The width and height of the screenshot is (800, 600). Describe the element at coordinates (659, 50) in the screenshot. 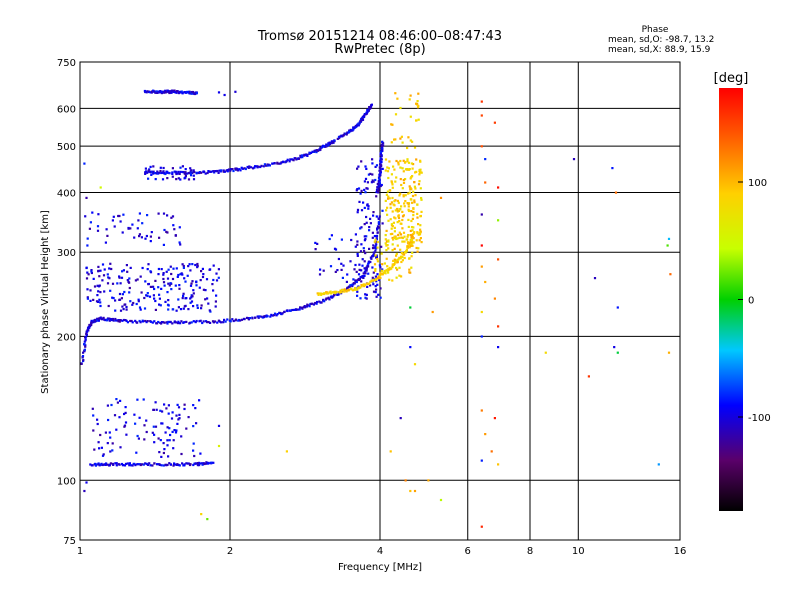

I see `phase-info-x: mean, sd,X: 88.9, 15.9` at that location.